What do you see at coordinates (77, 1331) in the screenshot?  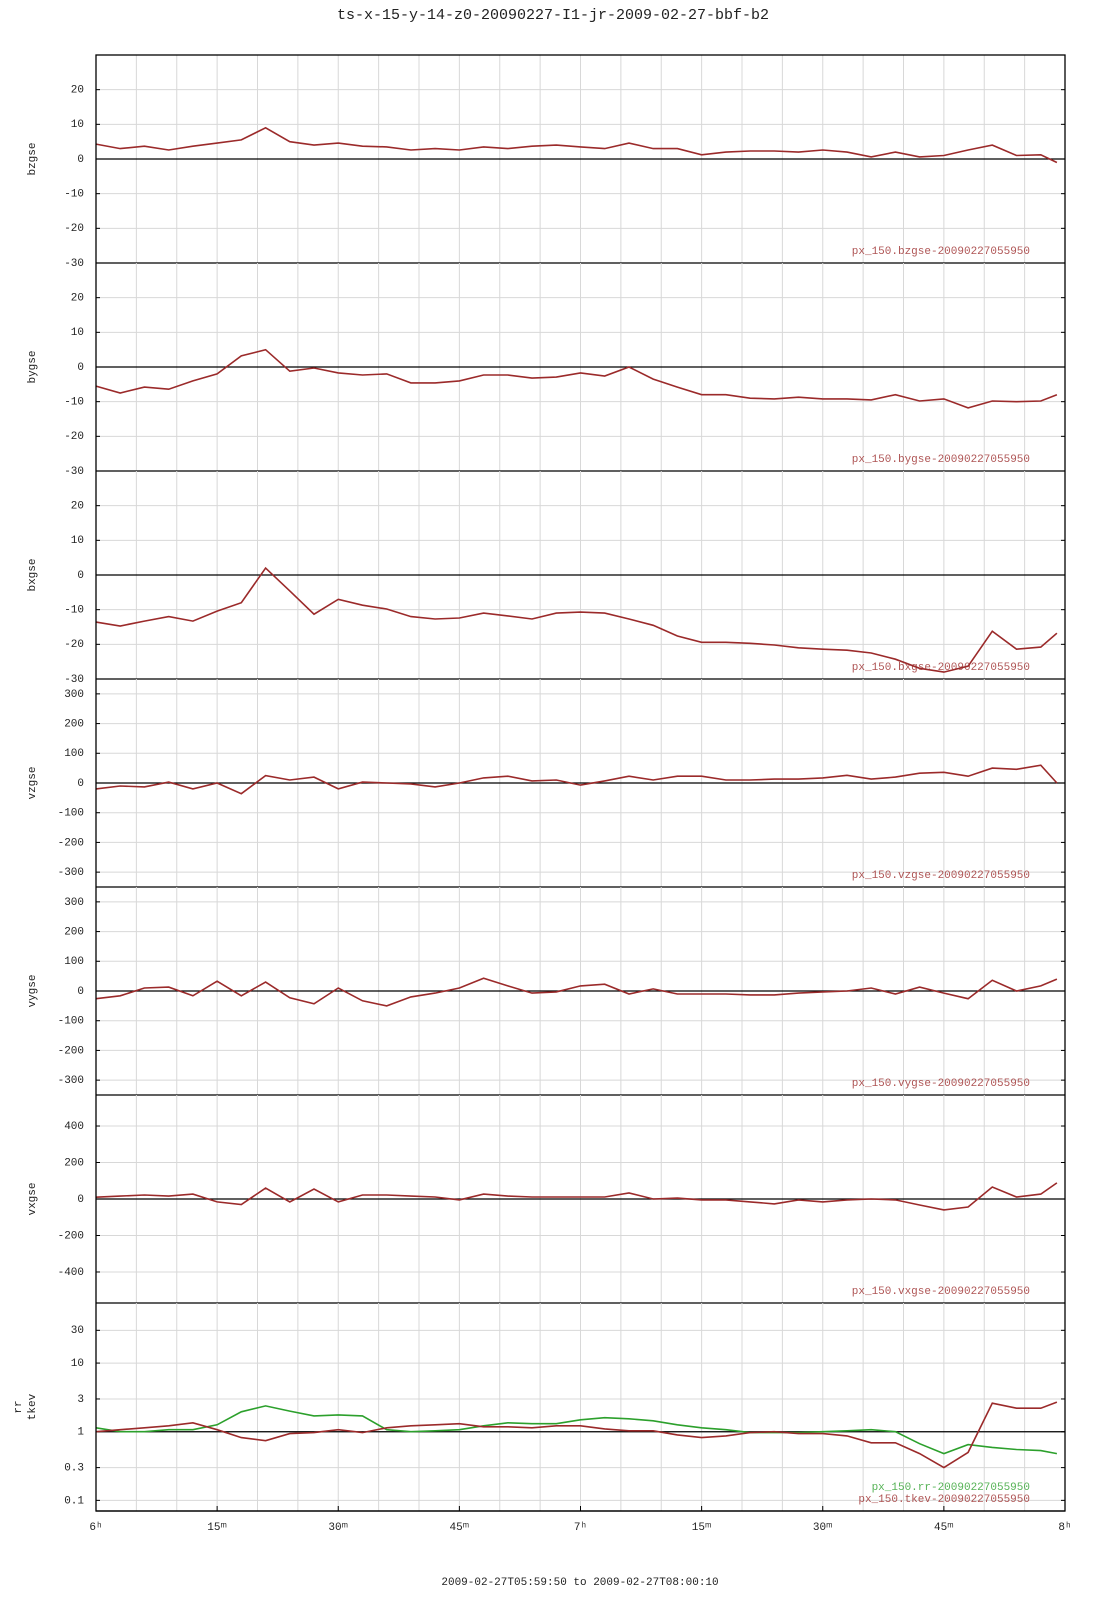 I see `y-tick-label: 30` at bounding box center [77, 1331].